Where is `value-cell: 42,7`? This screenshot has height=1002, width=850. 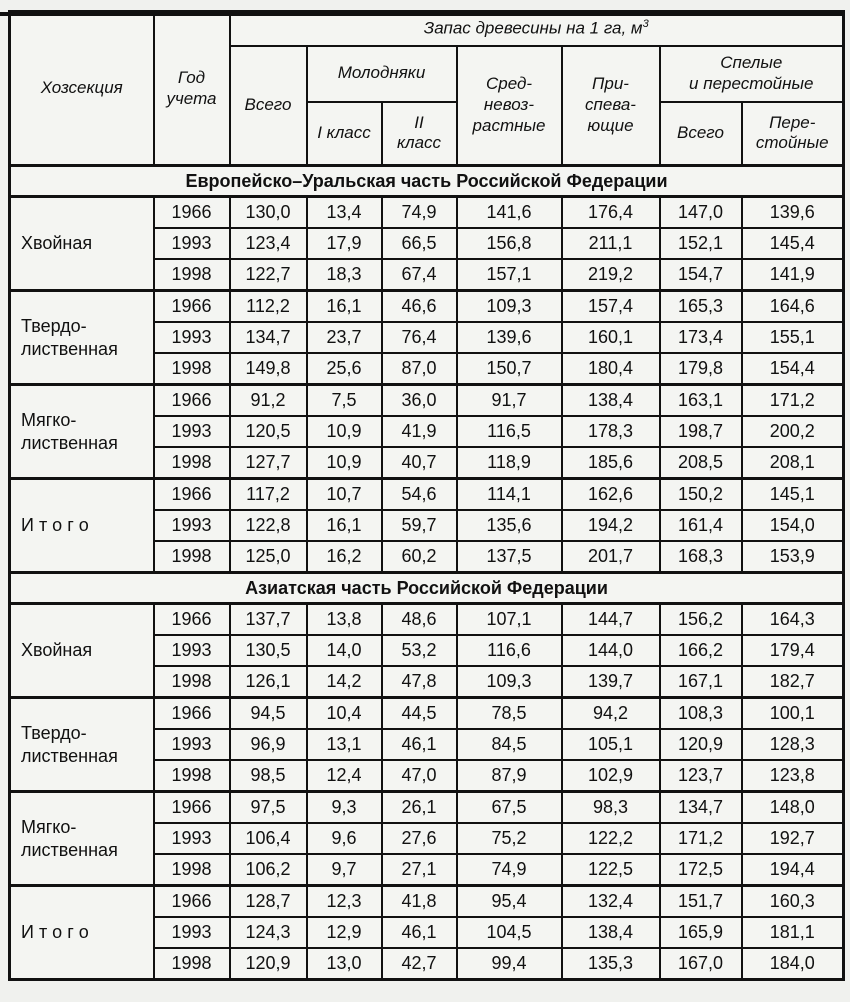
value-cell: 42,7 is located at coordinates (419, 964).